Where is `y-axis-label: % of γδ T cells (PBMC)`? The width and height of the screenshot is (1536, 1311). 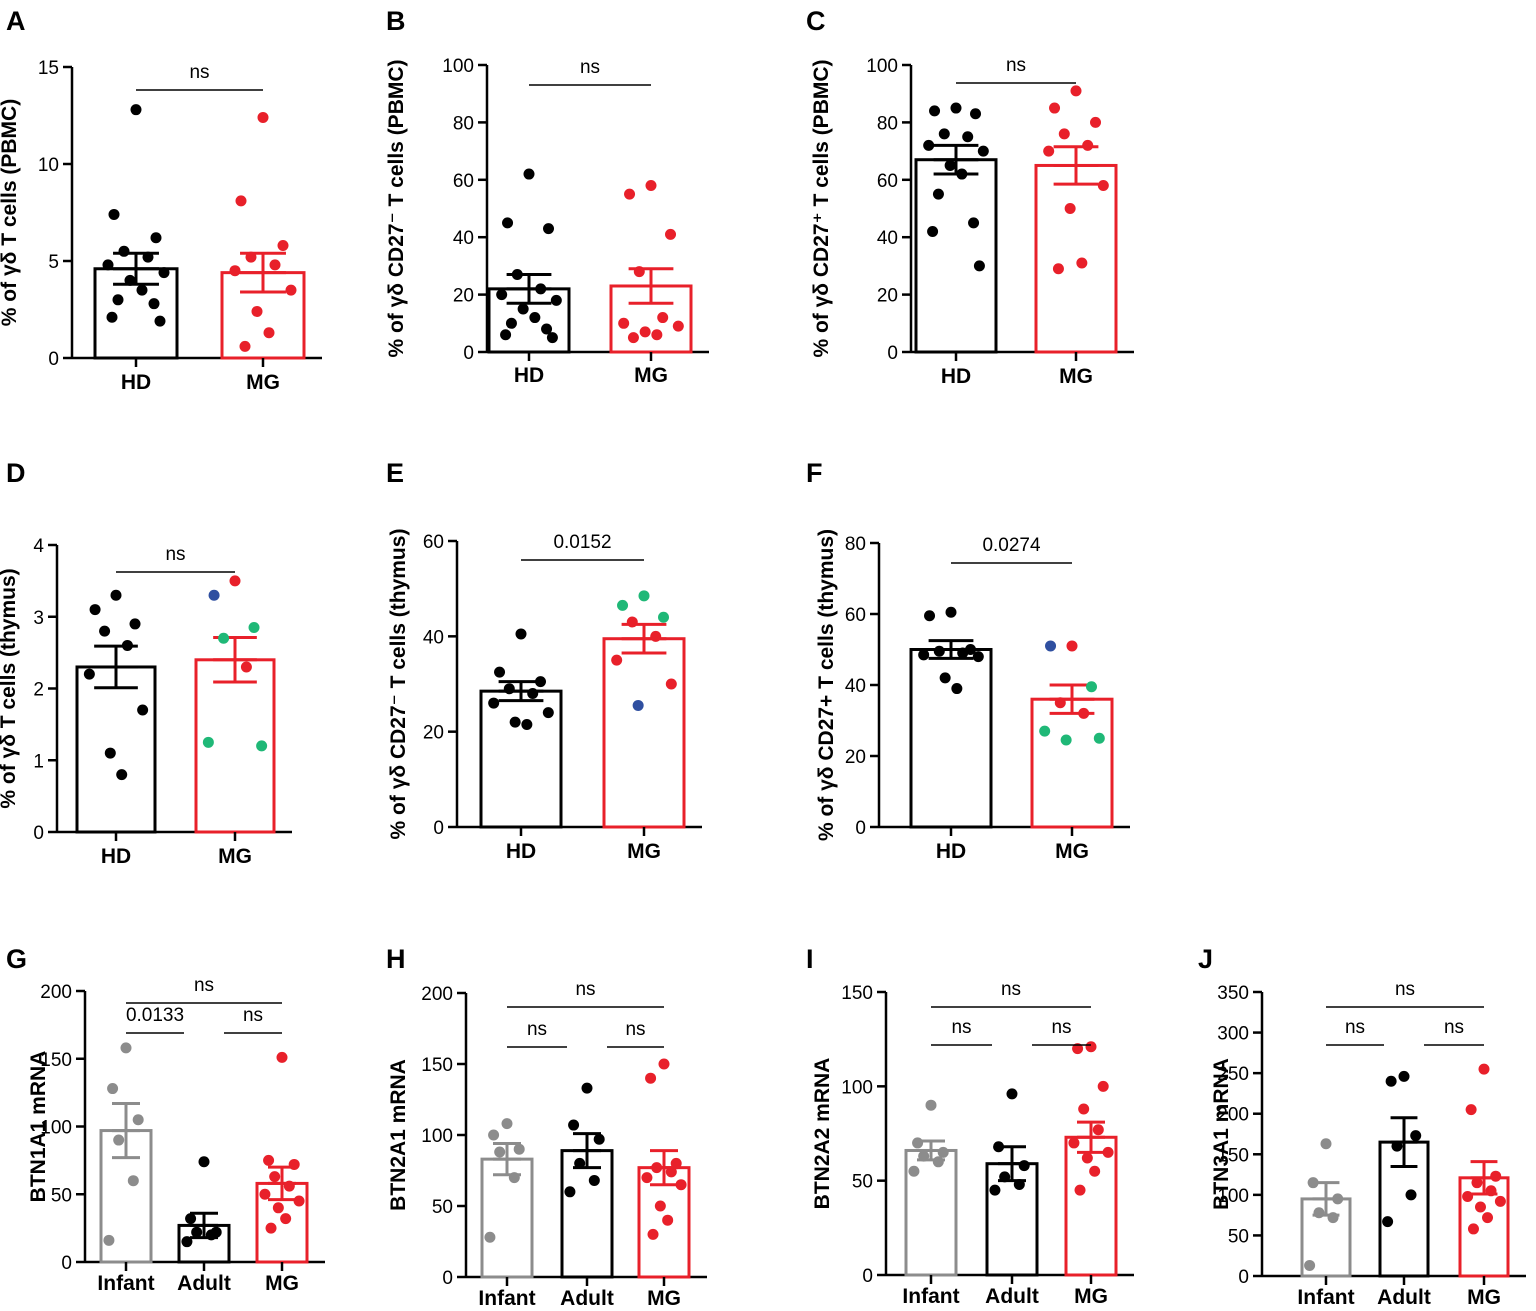 y-axis-label: % of γδ T cells (PBMC) is located at coordinates (10, 212).